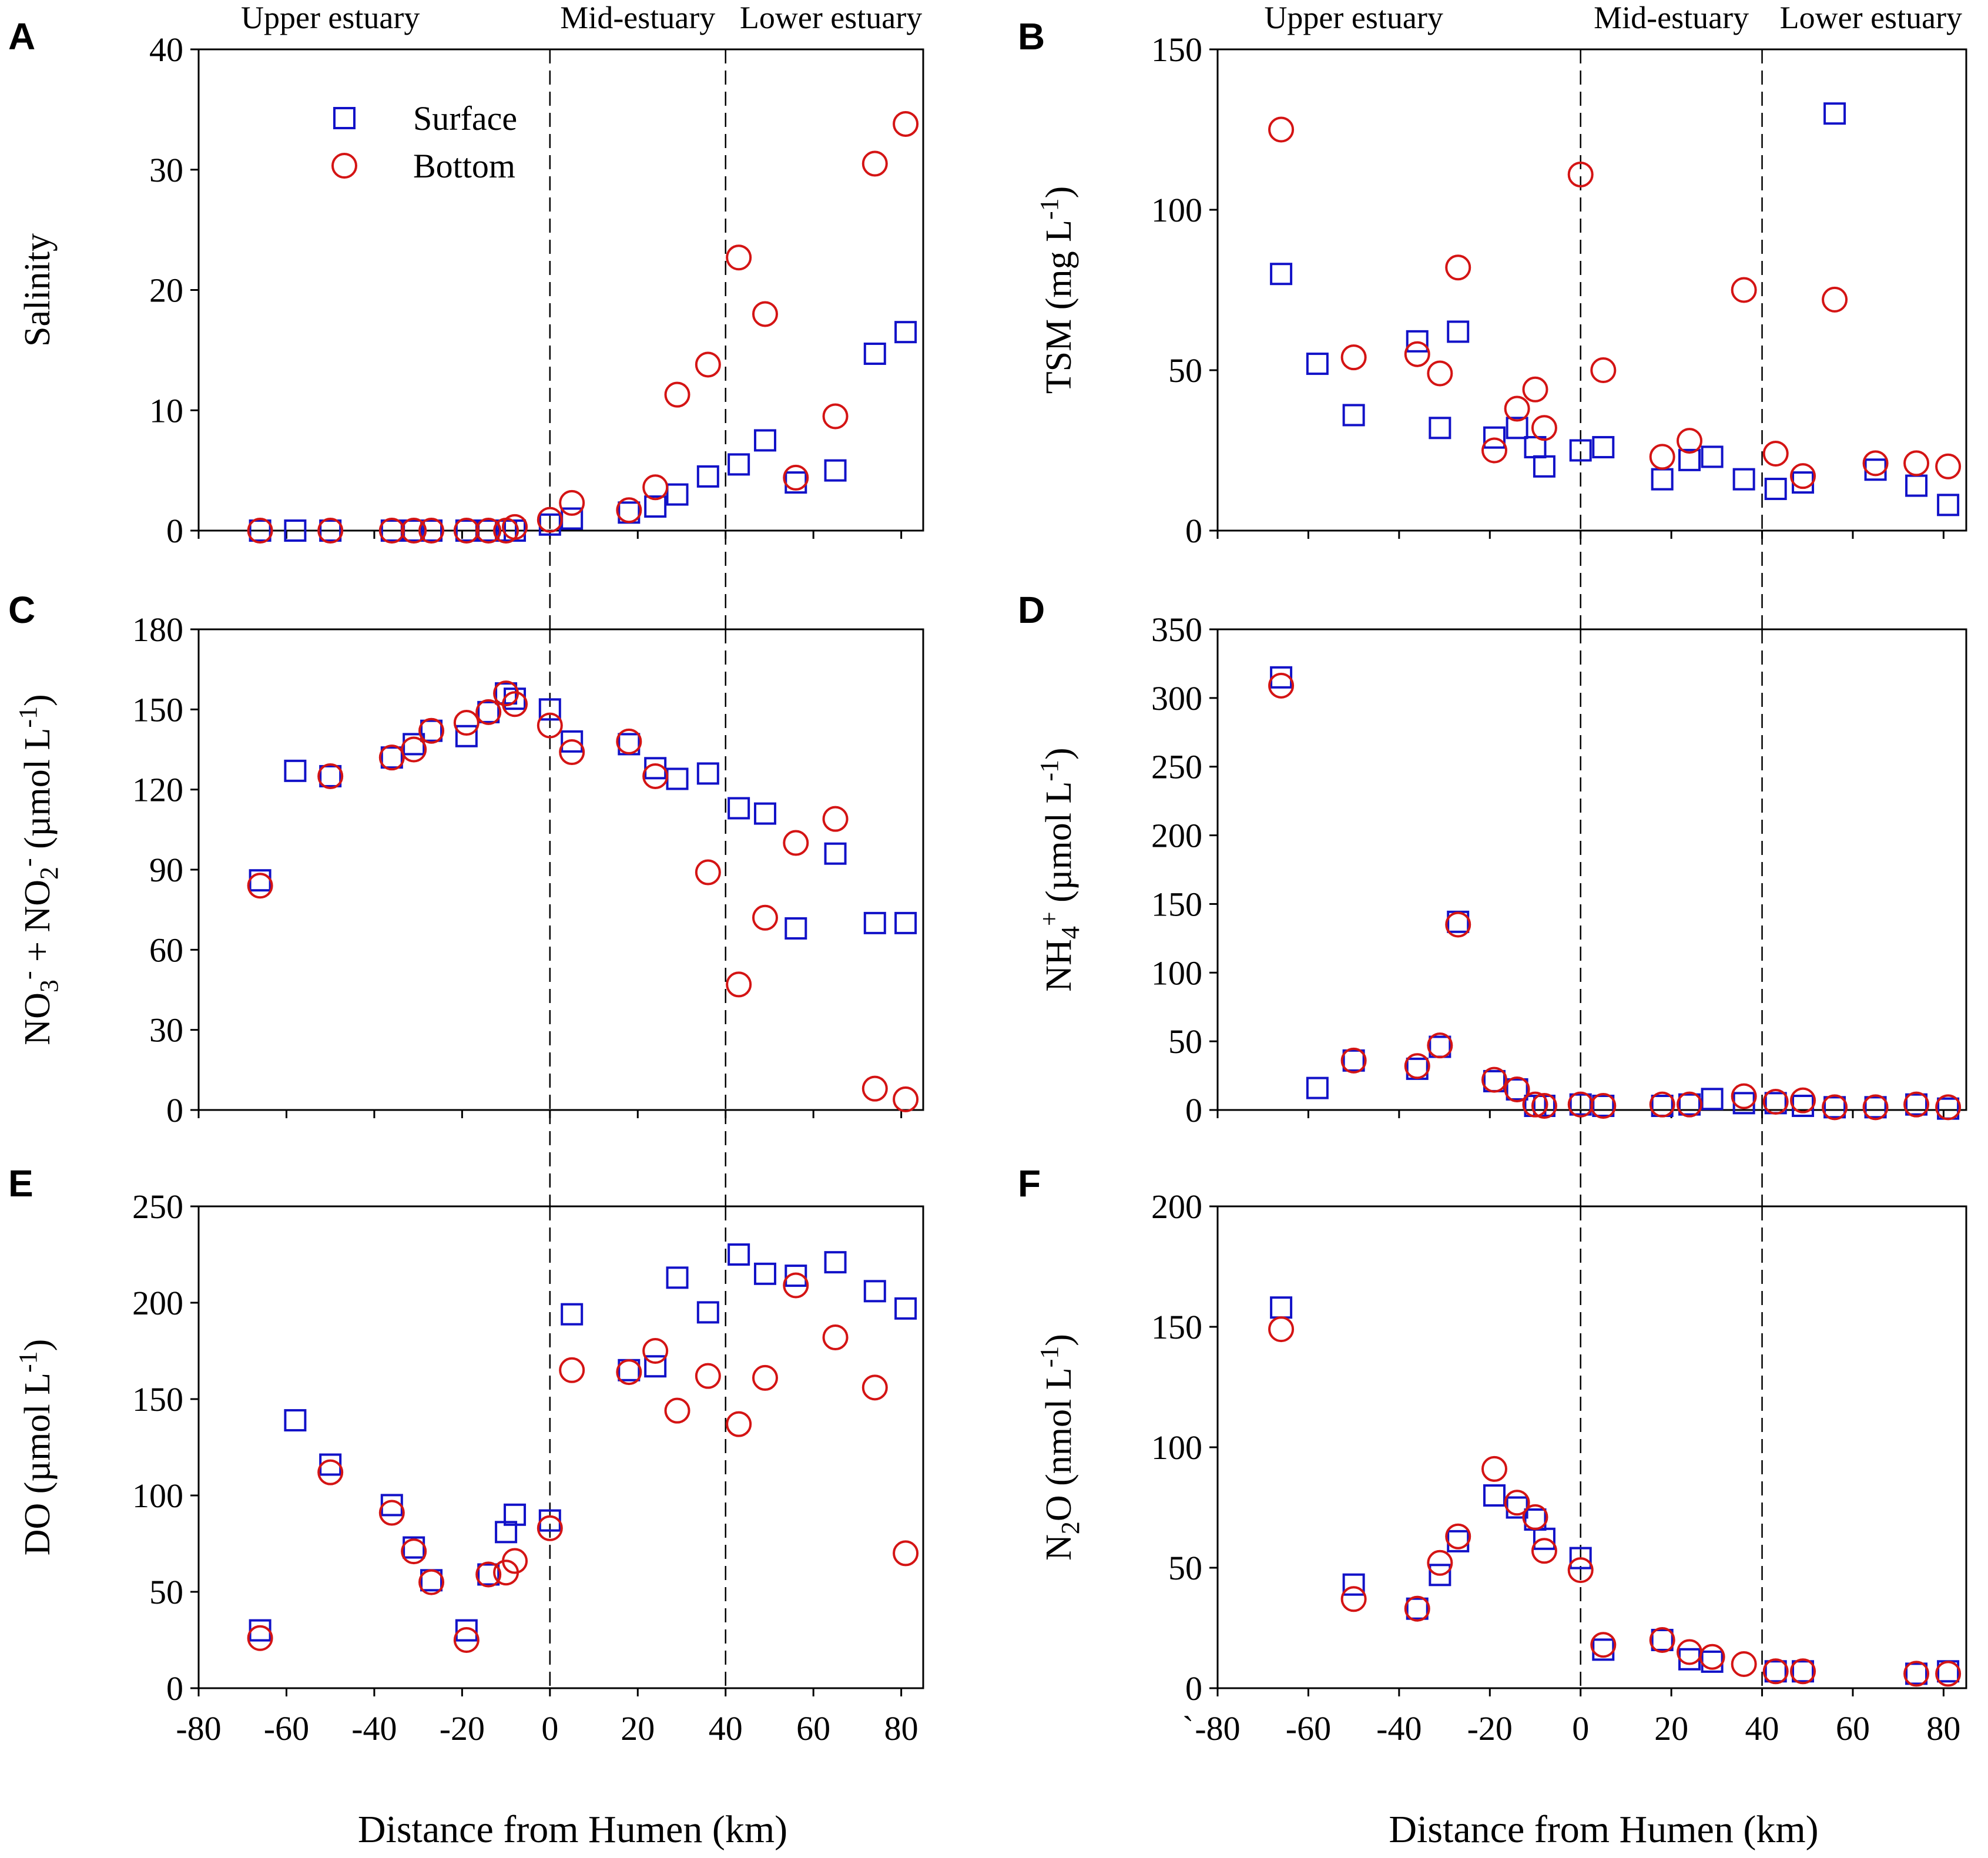  What do you see at coordinates (1070, 932) in the screenshot?
I see `y-axis-label-part: 4` at bounding box center [1070, 932].